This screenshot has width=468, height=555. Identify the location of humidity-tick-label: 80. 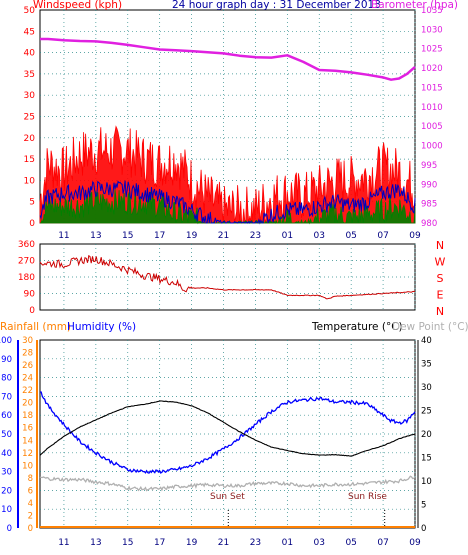
(6, 379).